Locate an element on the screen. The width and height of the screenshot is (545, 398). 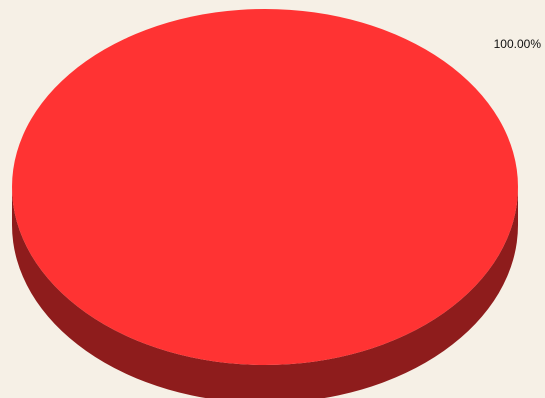
pie-label-group: 100.00% is located at coordinates (518, 44).